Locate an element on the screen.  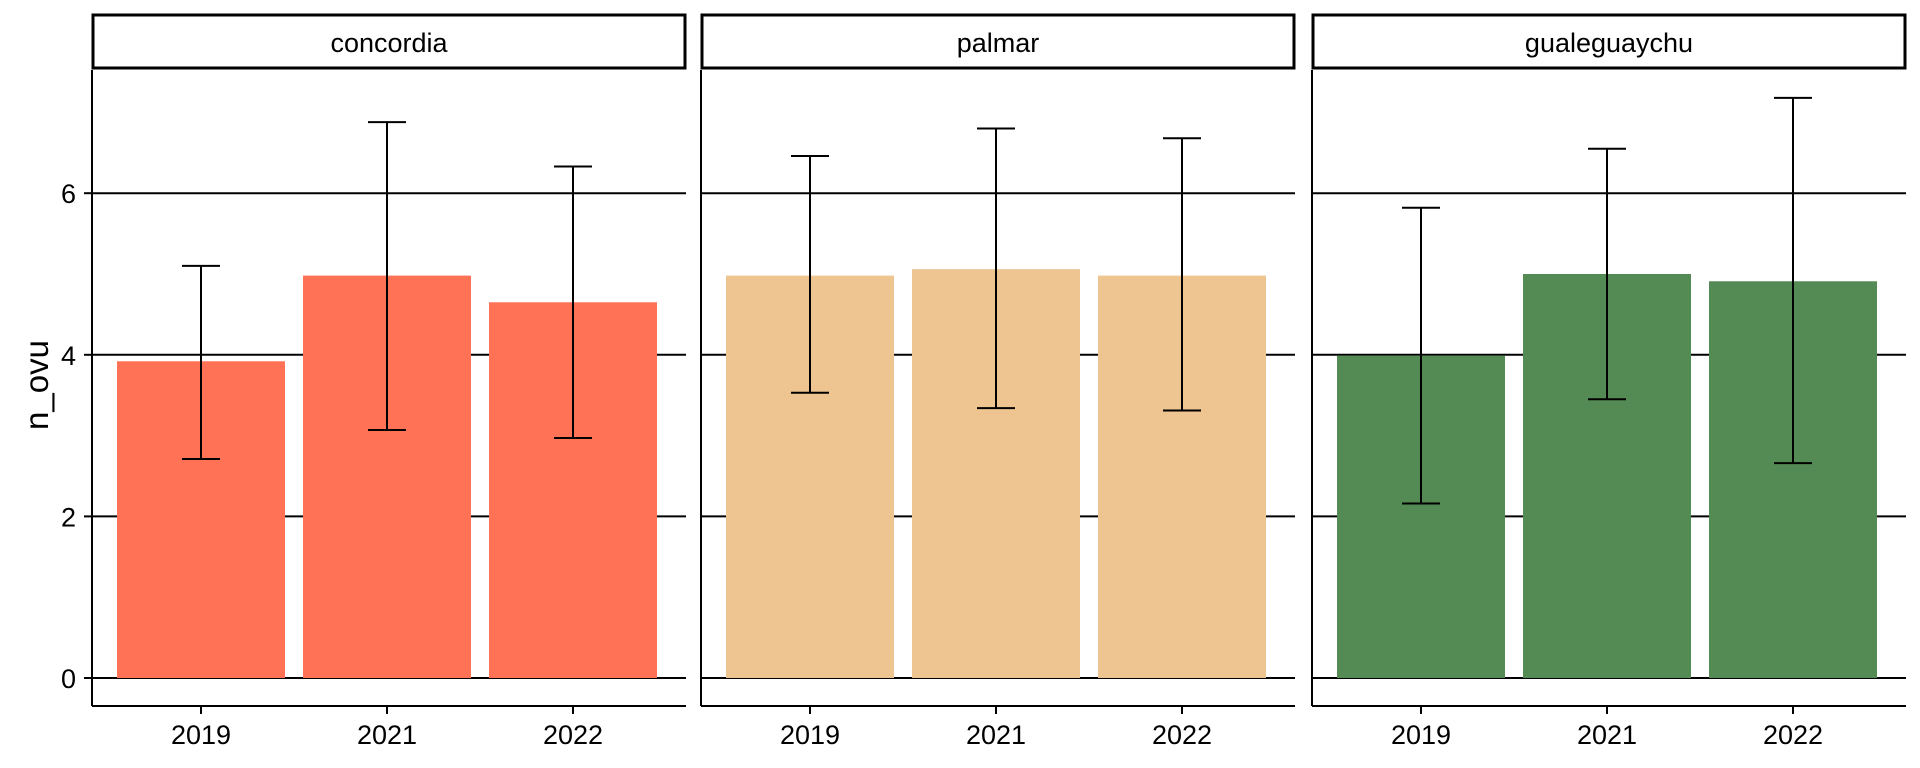
error-bar-palmar-2019 is located at coordinates (810, 274).